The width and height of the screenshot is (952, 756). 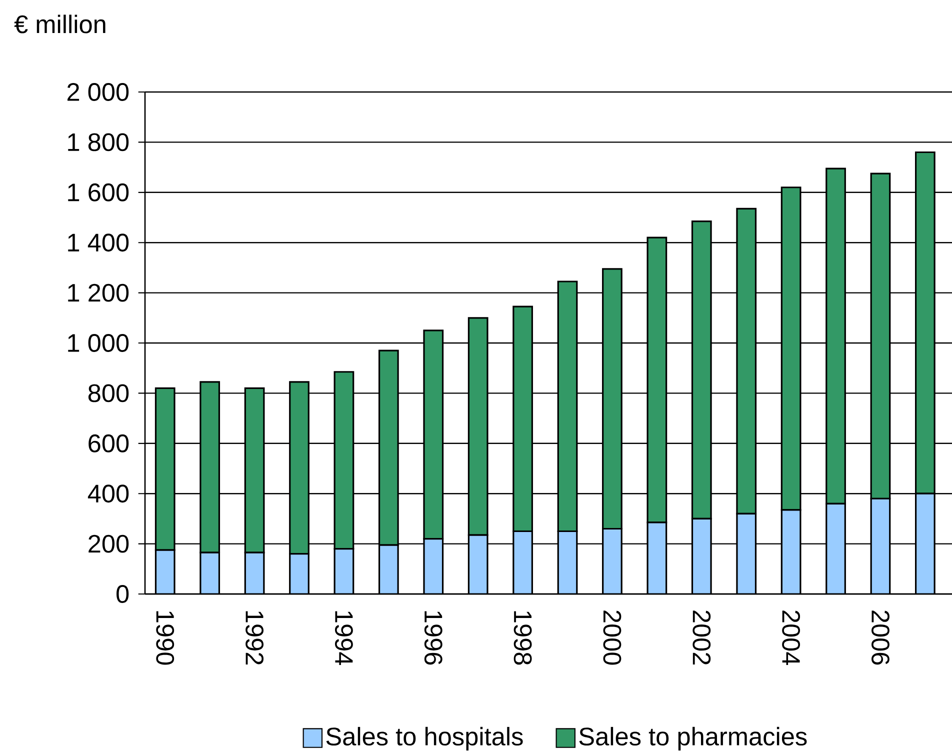 What do you see at coordinates (701, 637) in the screenshot?
I see `x-tick-label: 2002` at bounding box center [701, 637].